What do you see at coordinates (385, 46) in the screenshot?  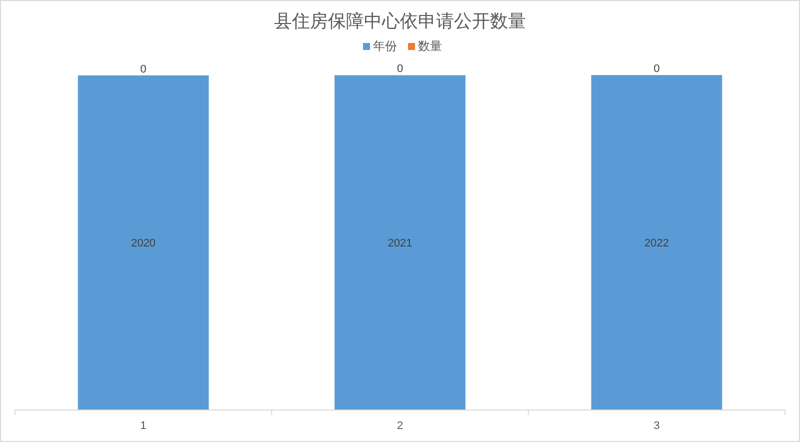 I see `legend-label: 年份` at bounding box center [385, 46].